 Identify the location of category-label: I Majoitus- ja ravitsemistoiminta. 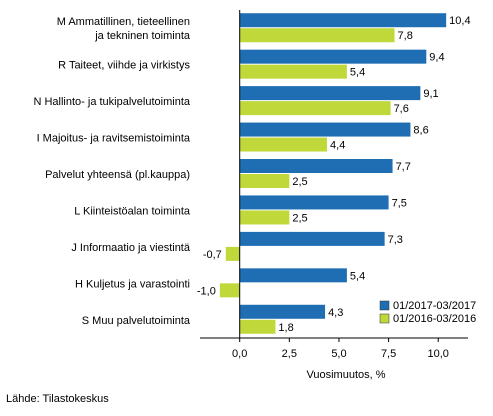
(114, 139).